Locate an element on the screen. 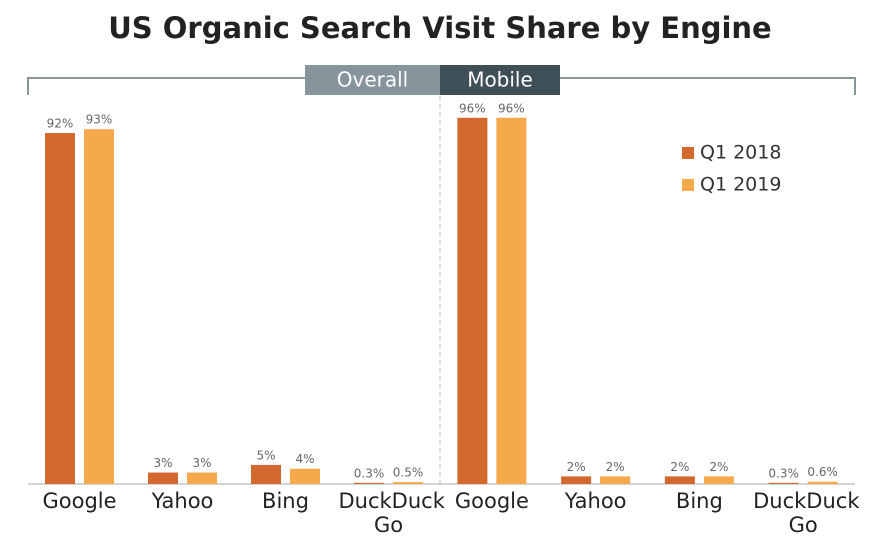 The width and height of the screenshot is (890, 558). value-label: 5% is located at coordinates (265, 455).